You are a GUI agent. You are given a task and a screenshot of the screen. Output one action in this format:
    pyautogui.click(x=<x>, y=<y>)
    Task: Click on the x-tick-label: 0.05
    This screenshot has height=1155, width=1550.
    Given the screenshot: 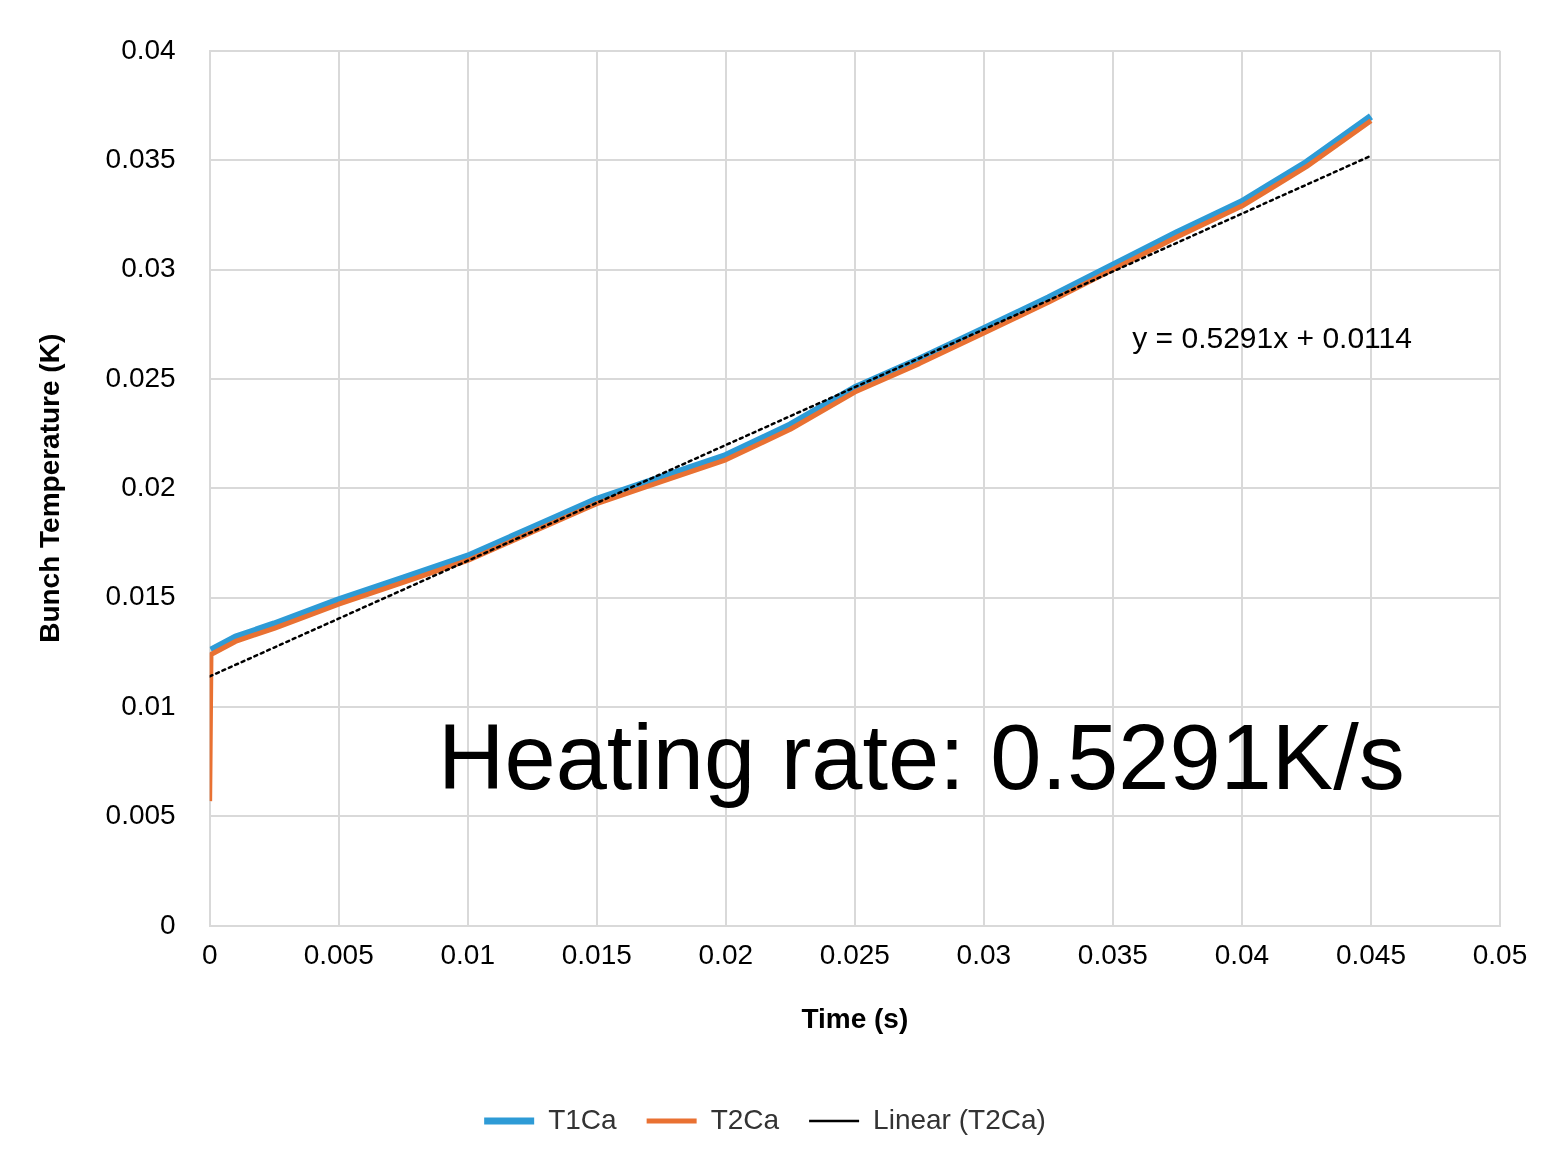 What is the action you would take?
    pyautogui.click(x=1500, y=955)
    